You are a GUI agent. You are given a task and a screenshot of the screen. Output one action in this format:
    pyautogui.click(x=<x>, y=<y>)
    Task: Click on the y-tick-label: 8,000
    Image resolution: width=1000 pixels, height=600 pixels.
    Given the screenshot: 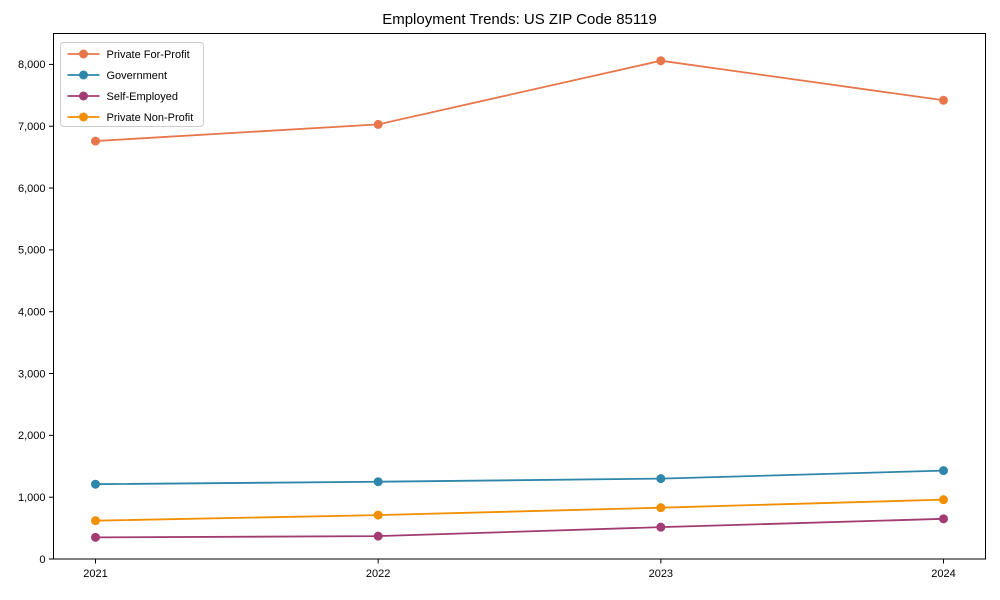 What is the action you would take?
    pyautogui.click(x=32, y=65)
    